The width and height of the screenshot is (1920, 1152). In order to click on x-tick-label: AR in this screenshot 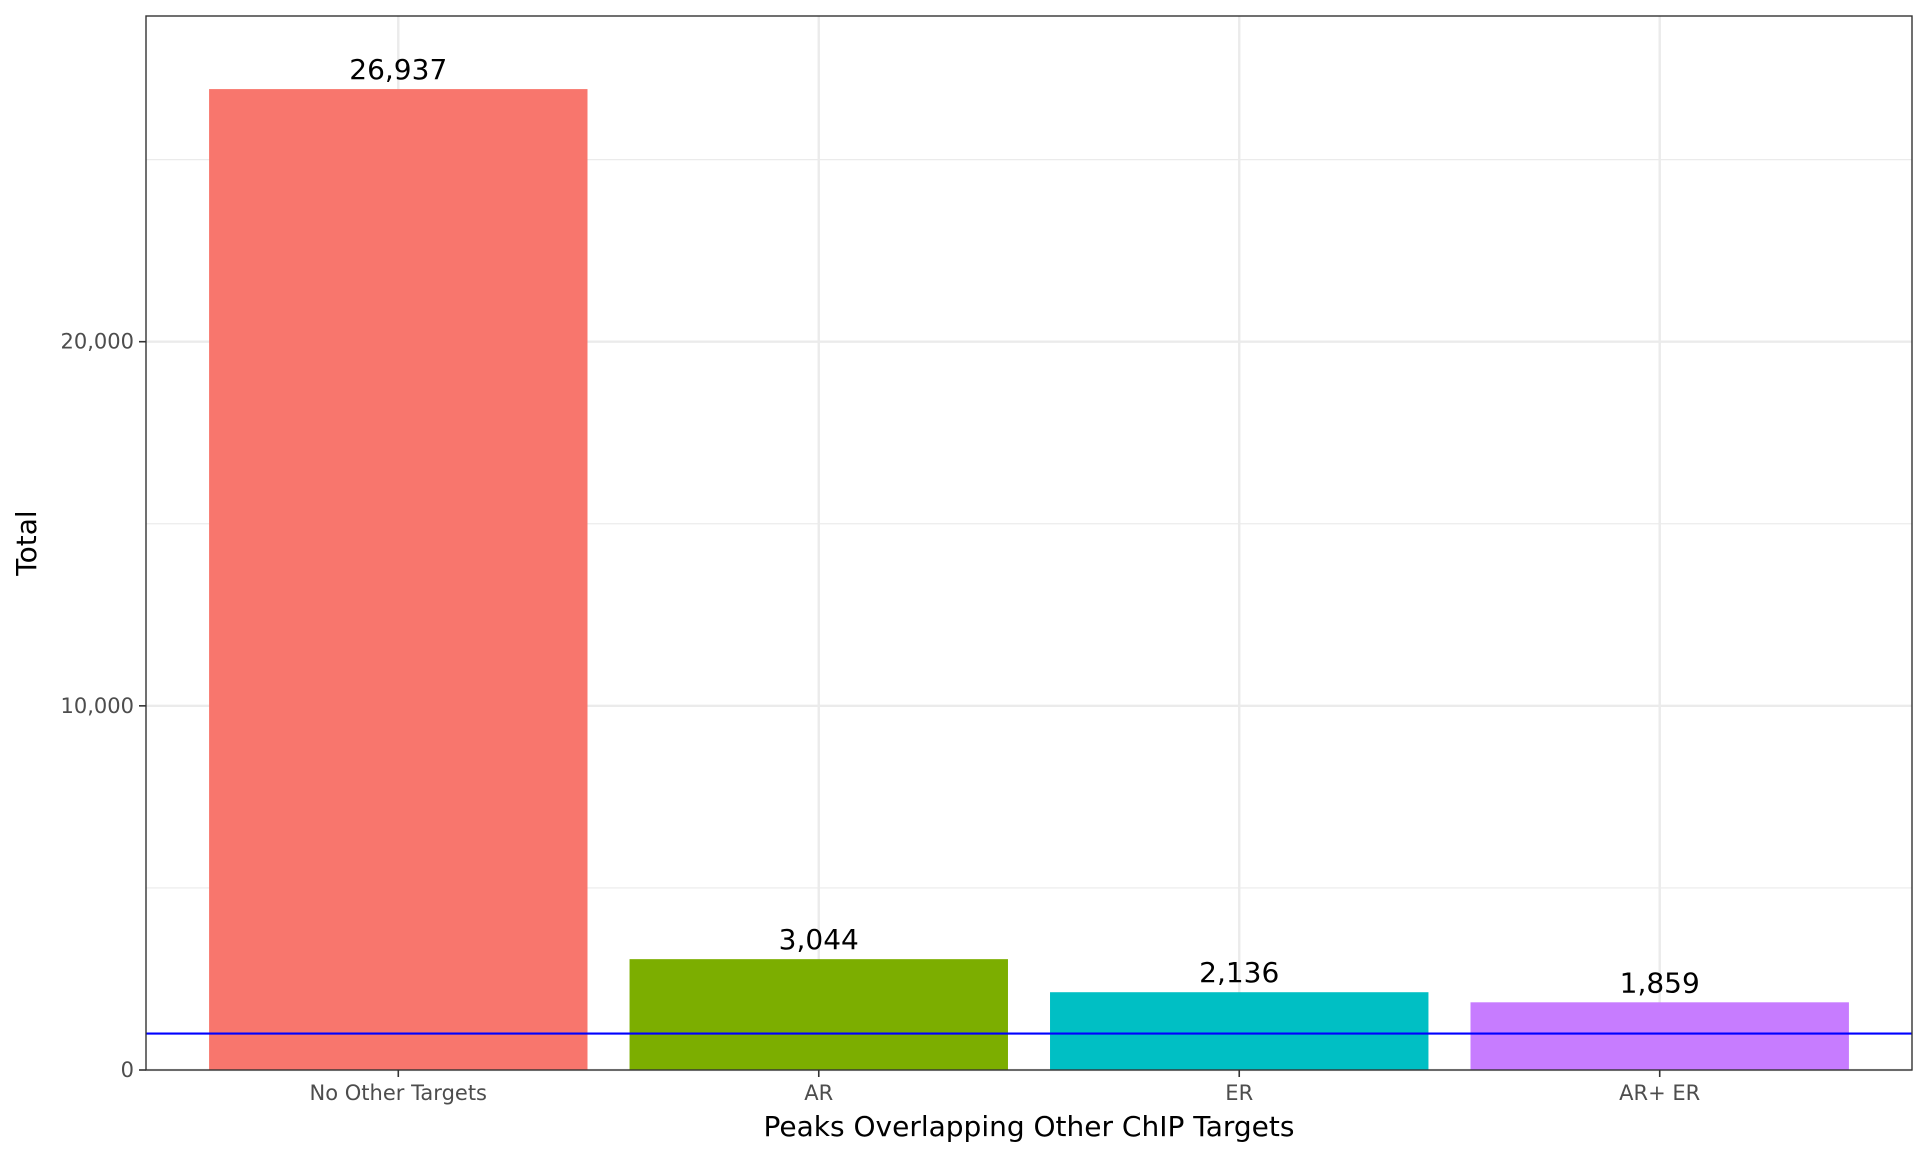, I will do `click(818, 1093)`.